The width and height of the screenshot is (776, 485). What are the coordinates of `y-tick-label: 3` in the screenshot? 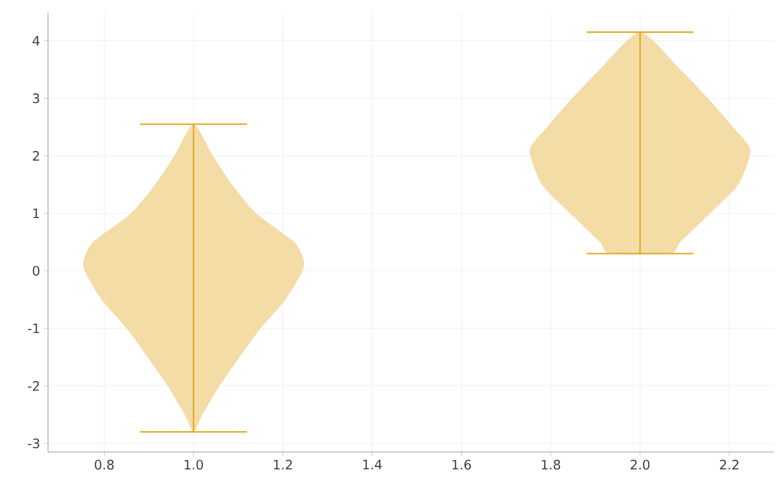 It's located at (36, 98).